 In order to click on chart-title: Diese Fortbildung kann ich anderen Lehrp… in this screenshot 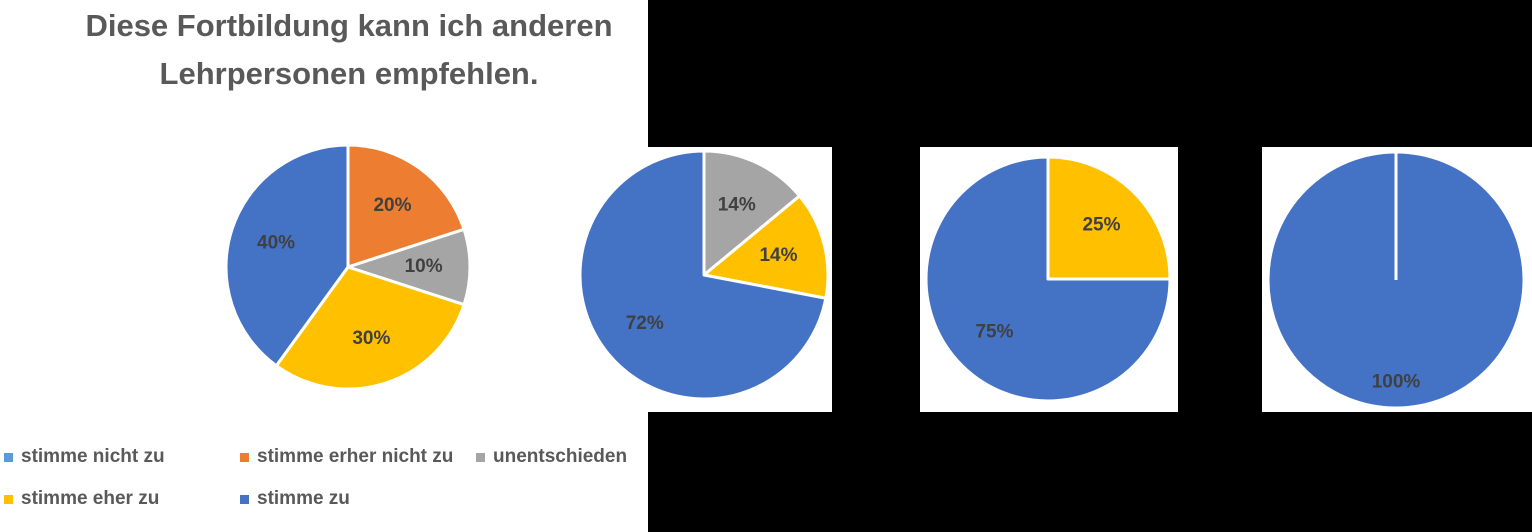, I will do `click(349, 50)`.